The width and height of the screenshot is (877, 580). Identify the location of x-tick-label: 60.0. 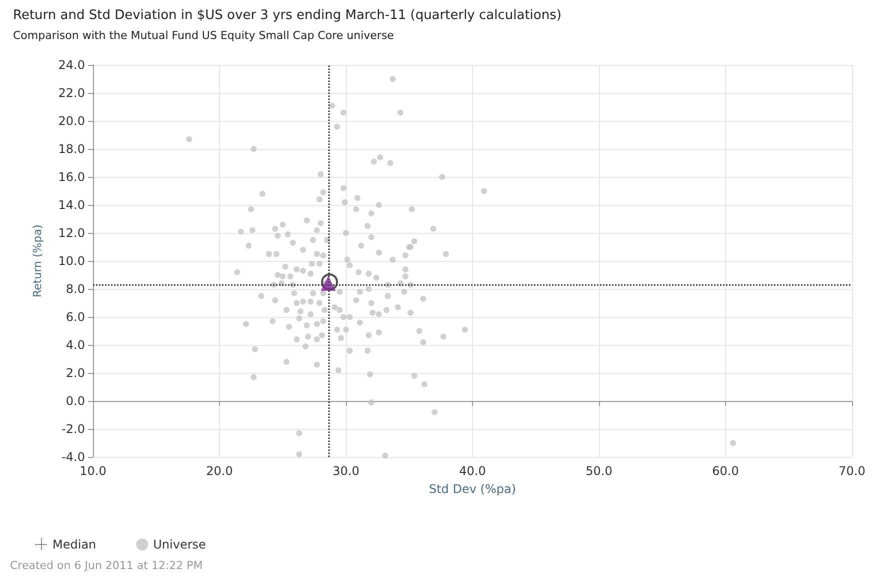
(725, 471).